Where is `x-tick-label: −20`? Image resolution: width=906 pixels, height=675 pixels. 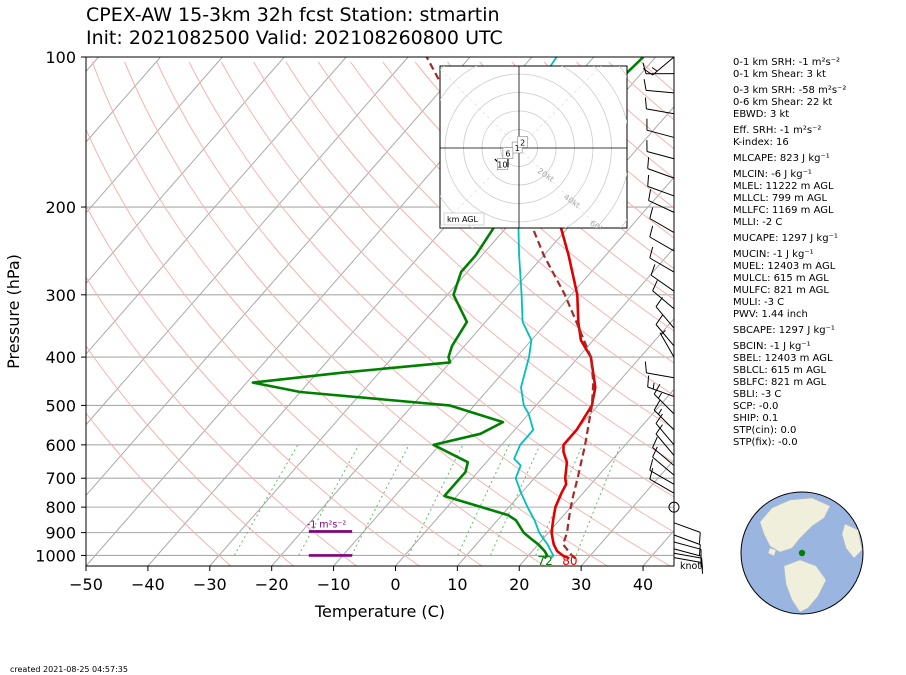 x-tick-label: −20 is located at coordinates (272, 584).